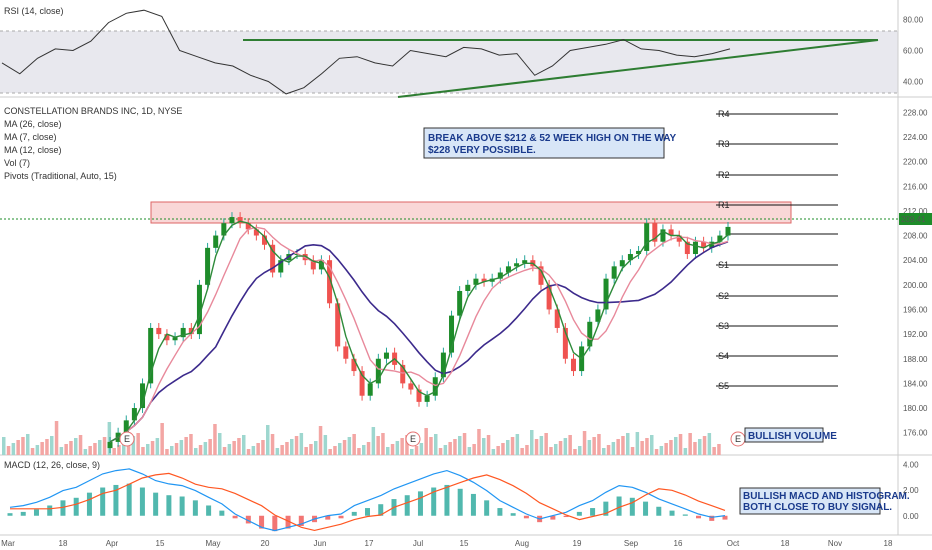 The width and height of the screenshot is (932, 550). I want to click on annotation-box-volume, so click(784, 435).